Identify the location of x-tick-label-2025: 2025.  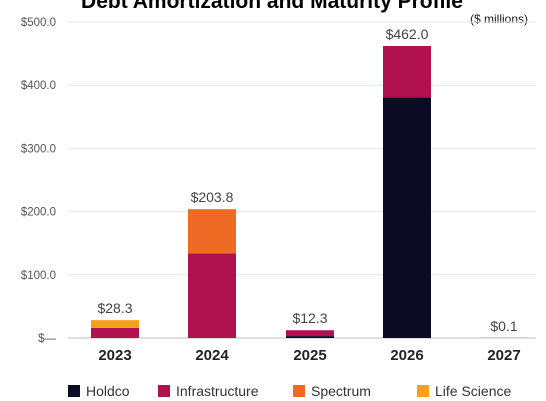
(309, 355).